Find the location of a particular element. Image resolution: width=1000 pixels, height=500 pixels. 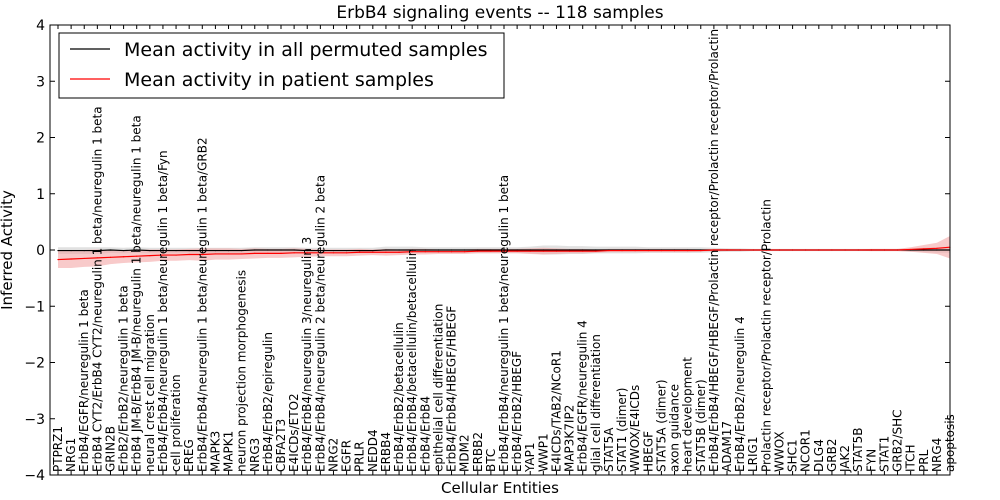

entity-label: axon guidance is located at coordinates (675, 428).